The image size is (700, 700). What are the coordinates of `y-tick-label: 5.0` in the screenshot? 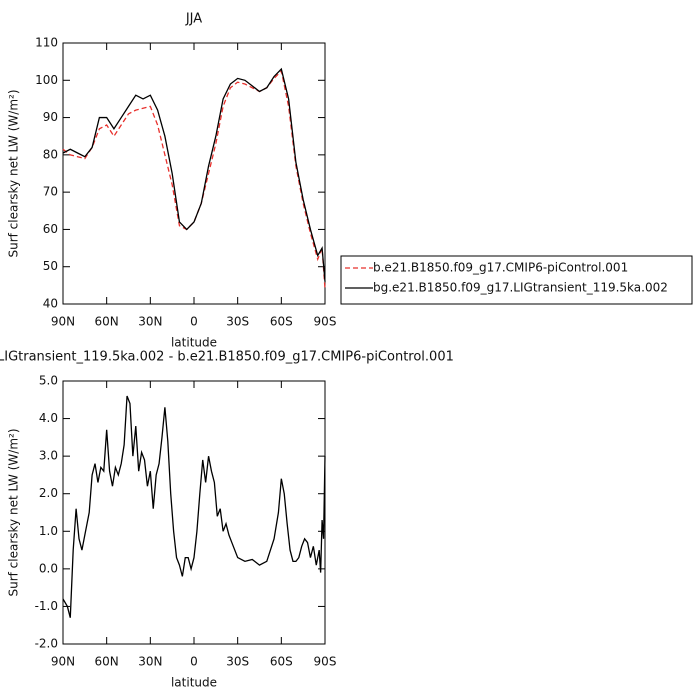 It's located at (48, 381).